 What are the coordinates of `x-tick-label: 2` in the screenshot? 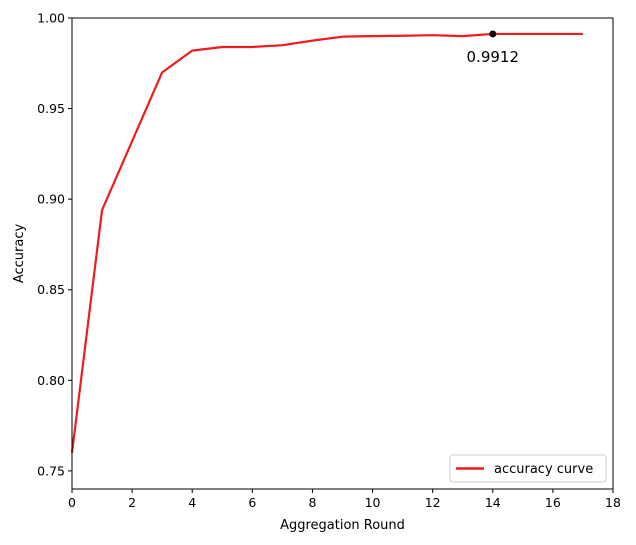 It's located at (132, 502).